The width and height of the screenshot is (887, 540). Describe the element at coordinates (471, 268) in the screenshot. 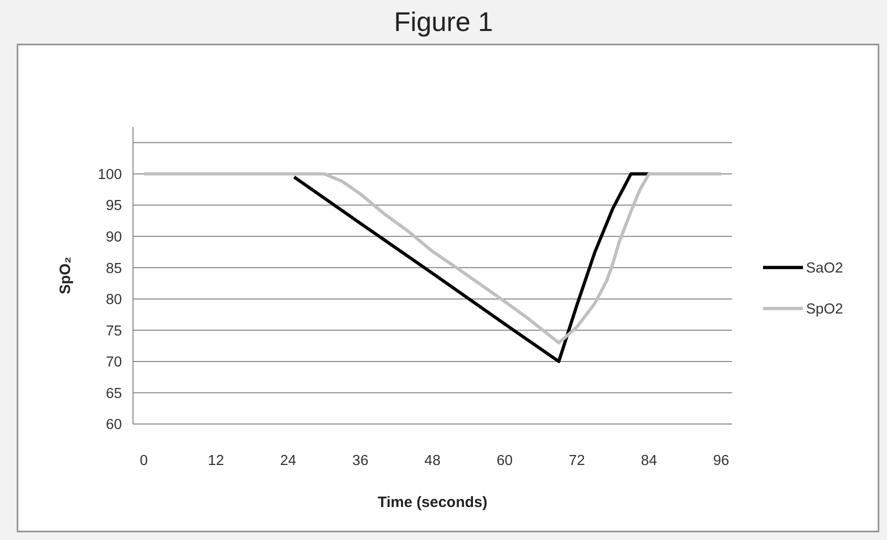

I see `line-series` at that location.